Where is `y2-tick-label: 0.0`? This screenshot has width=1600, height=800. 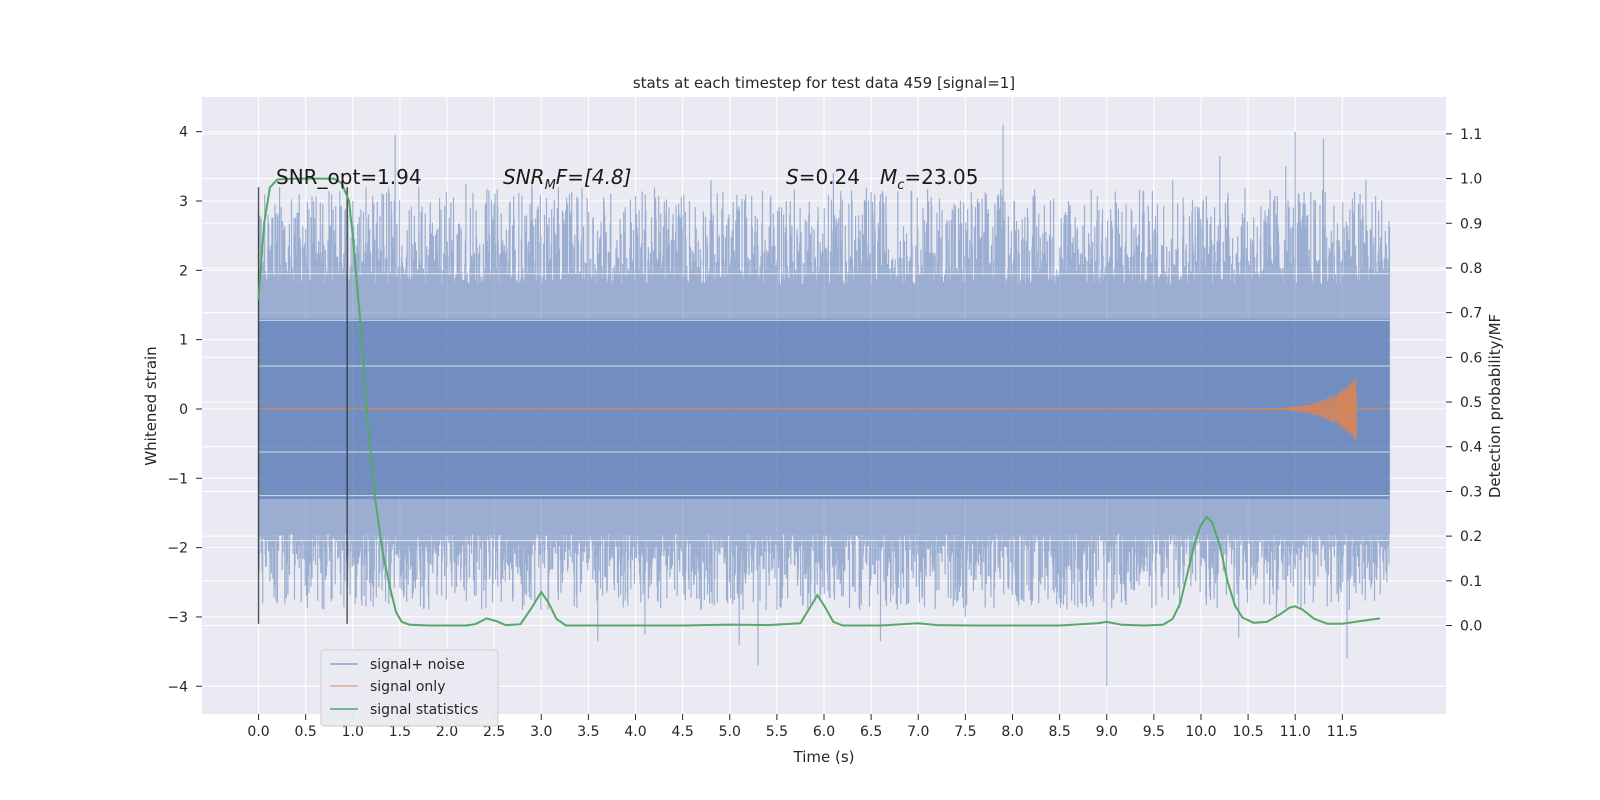
y2-tick-label: 0.0 is located at coordinates (1471, 627).